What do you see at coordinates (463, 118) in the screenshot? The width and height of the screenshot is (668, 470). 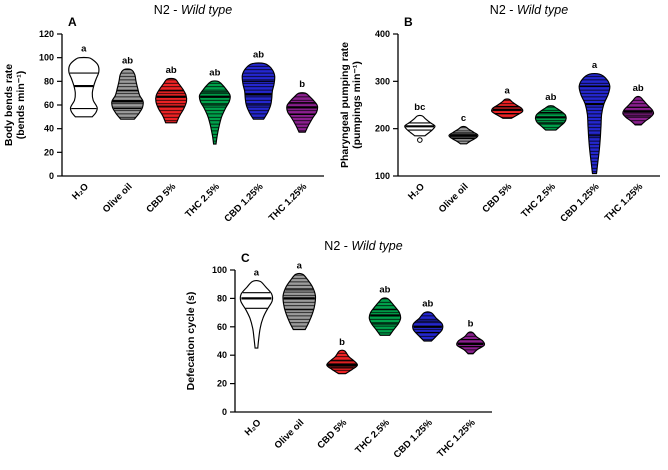 I see `sig-letter: c` at bounding box center [463, 118].